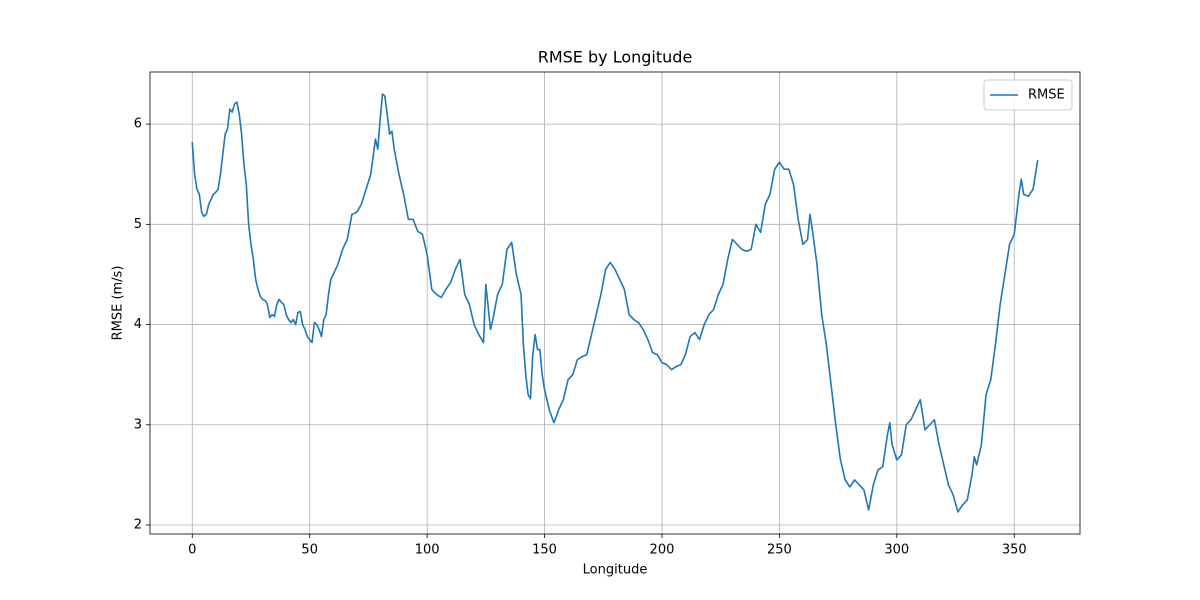 Image resolution: width=1200 pixels, height=600 pixels. Describe the element at coordinates (615, 57) in the screenshot. I see `chart-title: RMSE by Longitude` at that location.